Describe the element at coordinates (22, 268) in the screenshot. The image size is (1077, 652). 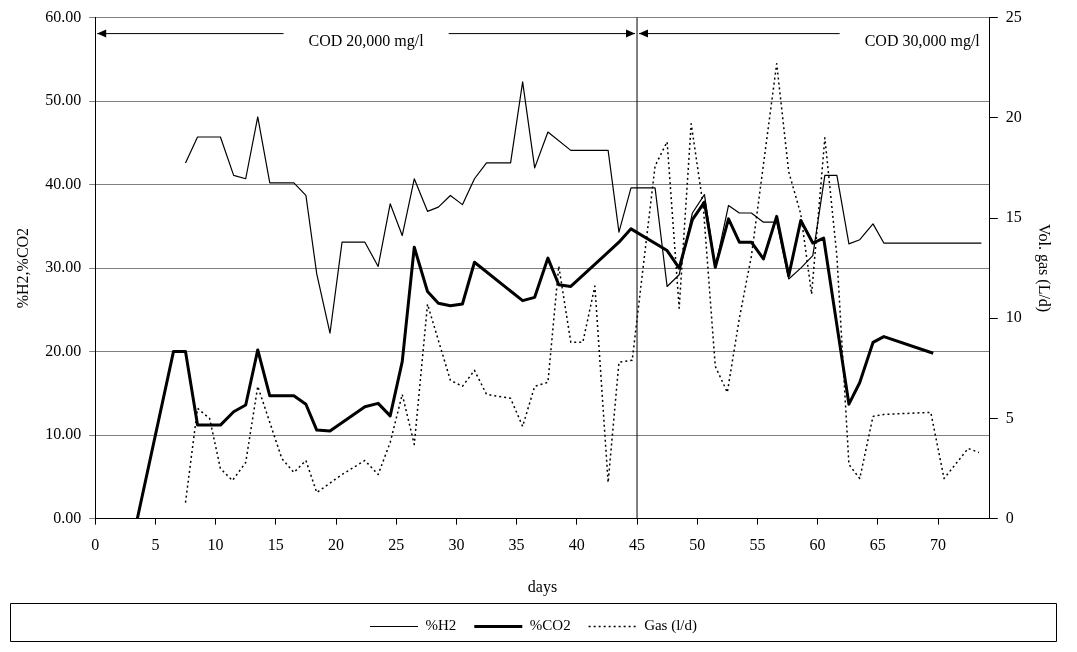
I see `y-axis-title: %H2,%CO2` at that location.